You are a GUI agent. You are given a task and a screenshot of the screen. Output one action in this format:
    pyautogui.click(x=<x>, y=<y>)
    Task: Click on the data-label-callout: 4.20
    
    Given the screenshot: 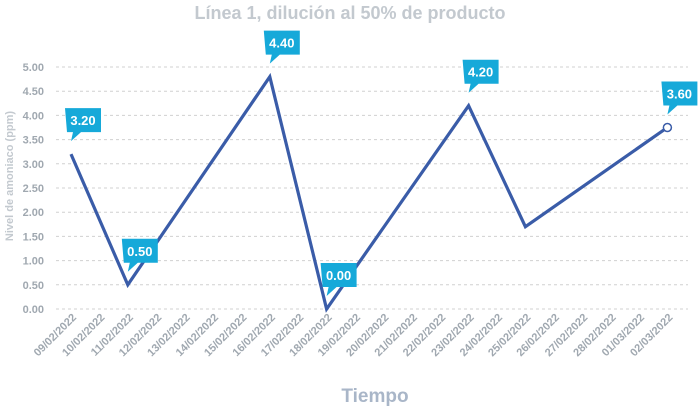 What is the action you would take?
    pyautogui.click(x=480, y=76)
    